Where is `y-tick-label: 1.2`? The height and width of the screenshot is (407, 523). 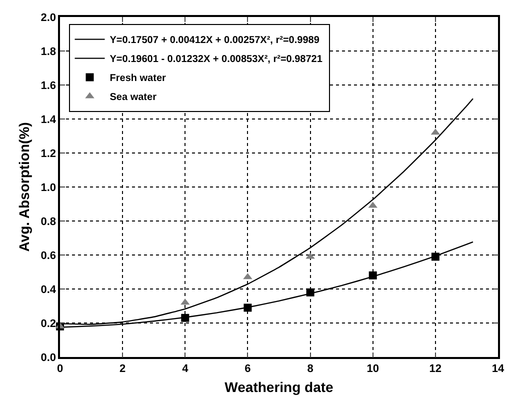 y-tick-label: 1.2 is located at coordinates (48, 154).